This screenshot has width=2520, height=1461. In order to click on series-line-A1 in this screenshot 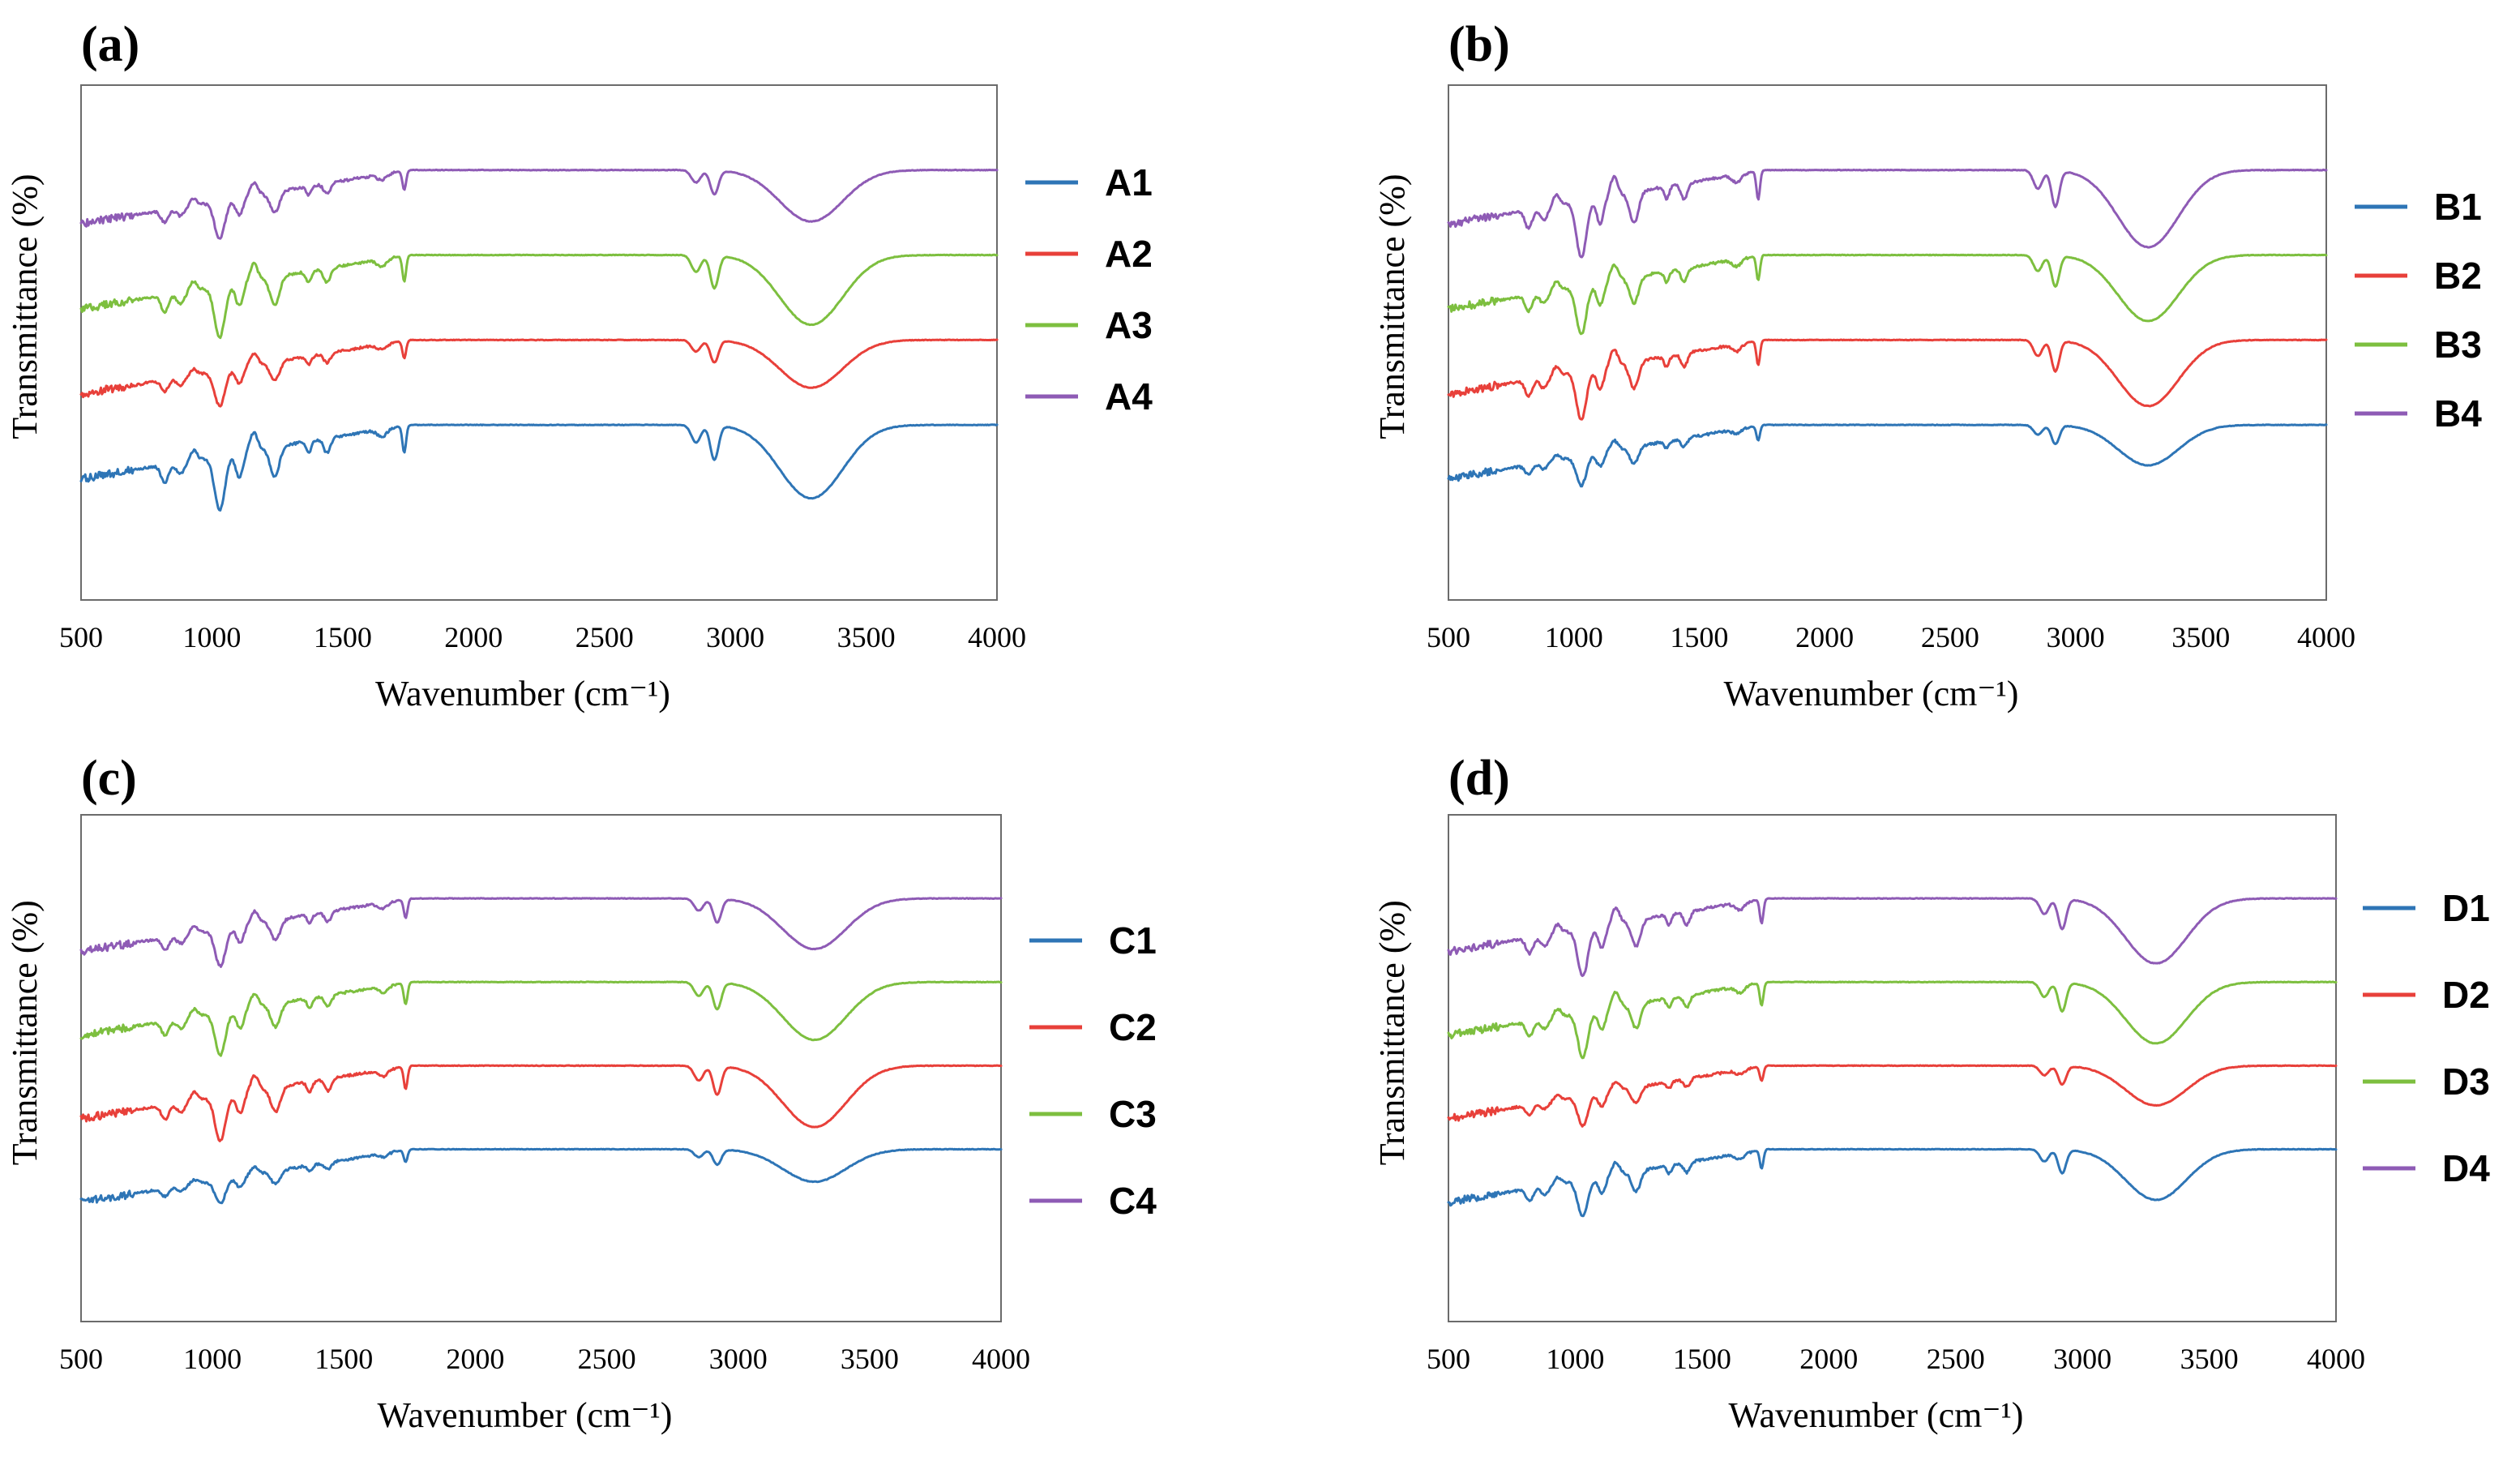, I will do `click(539, 467)`.